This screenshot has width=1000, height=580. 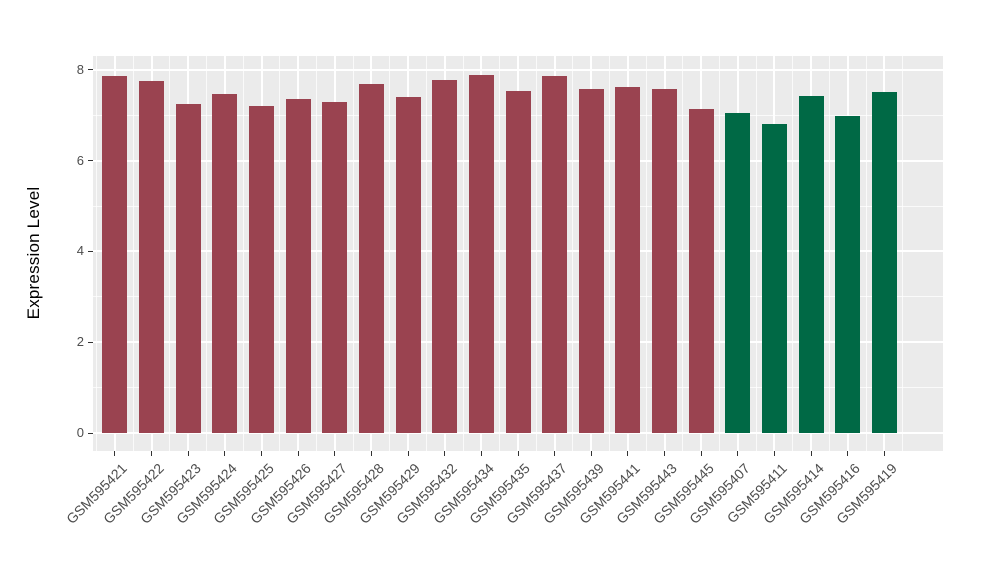 I want to click on y-tick-label: 0, so click(x=80, y=433).